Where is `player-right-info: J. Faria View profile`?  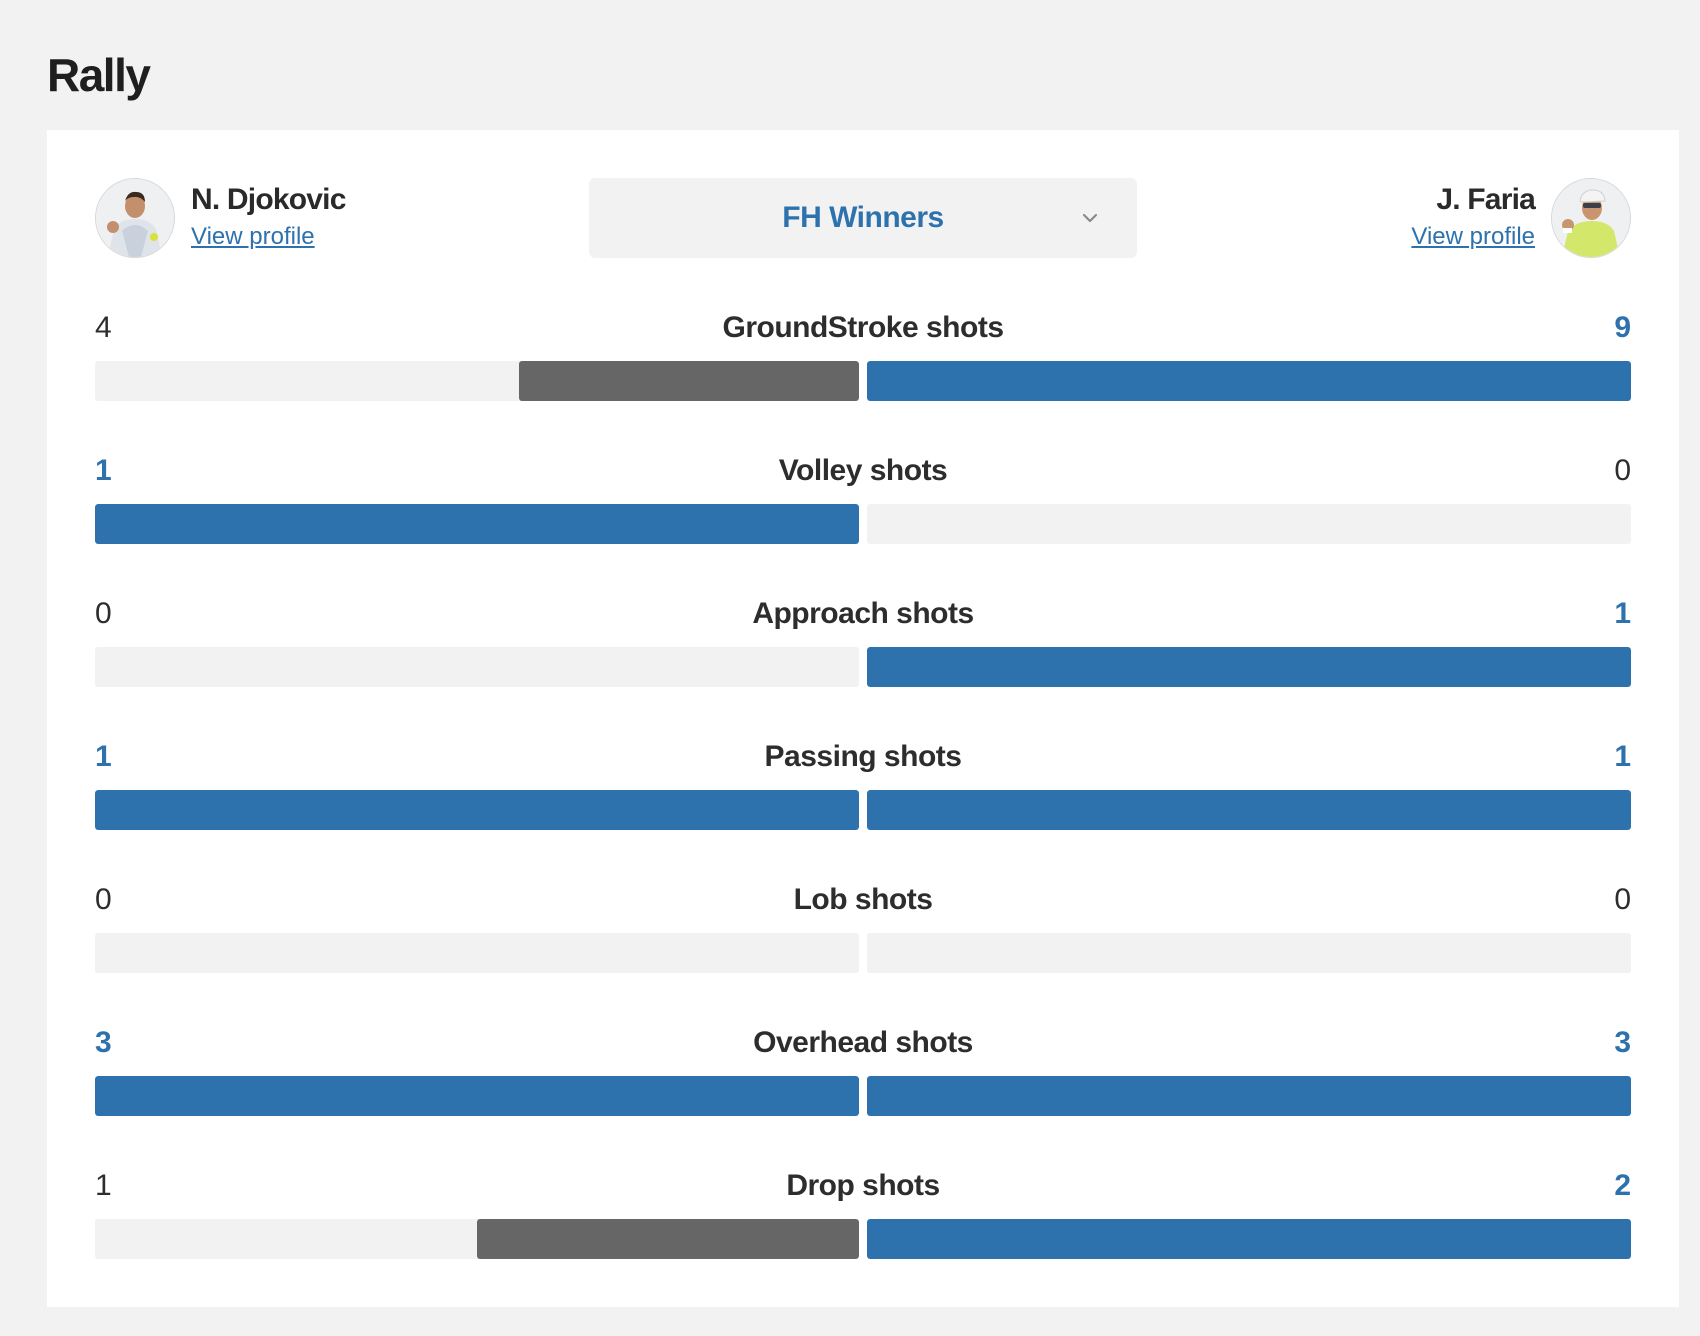 player-right-info: J. Faria View profile is located at coordinates (1473, 218).